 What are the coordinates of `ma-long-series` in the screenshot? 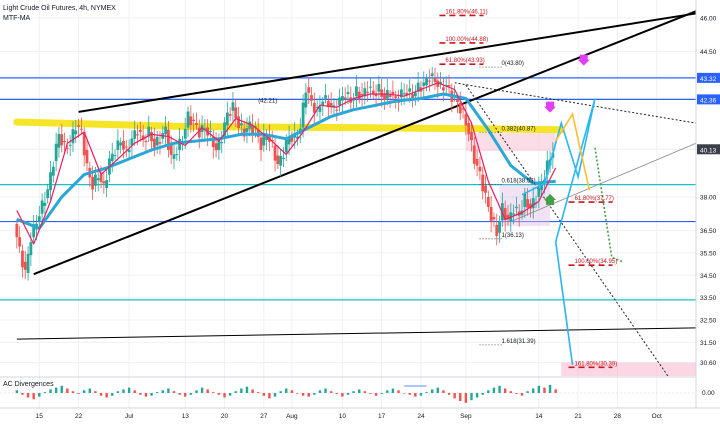 It's located at (289, 126).